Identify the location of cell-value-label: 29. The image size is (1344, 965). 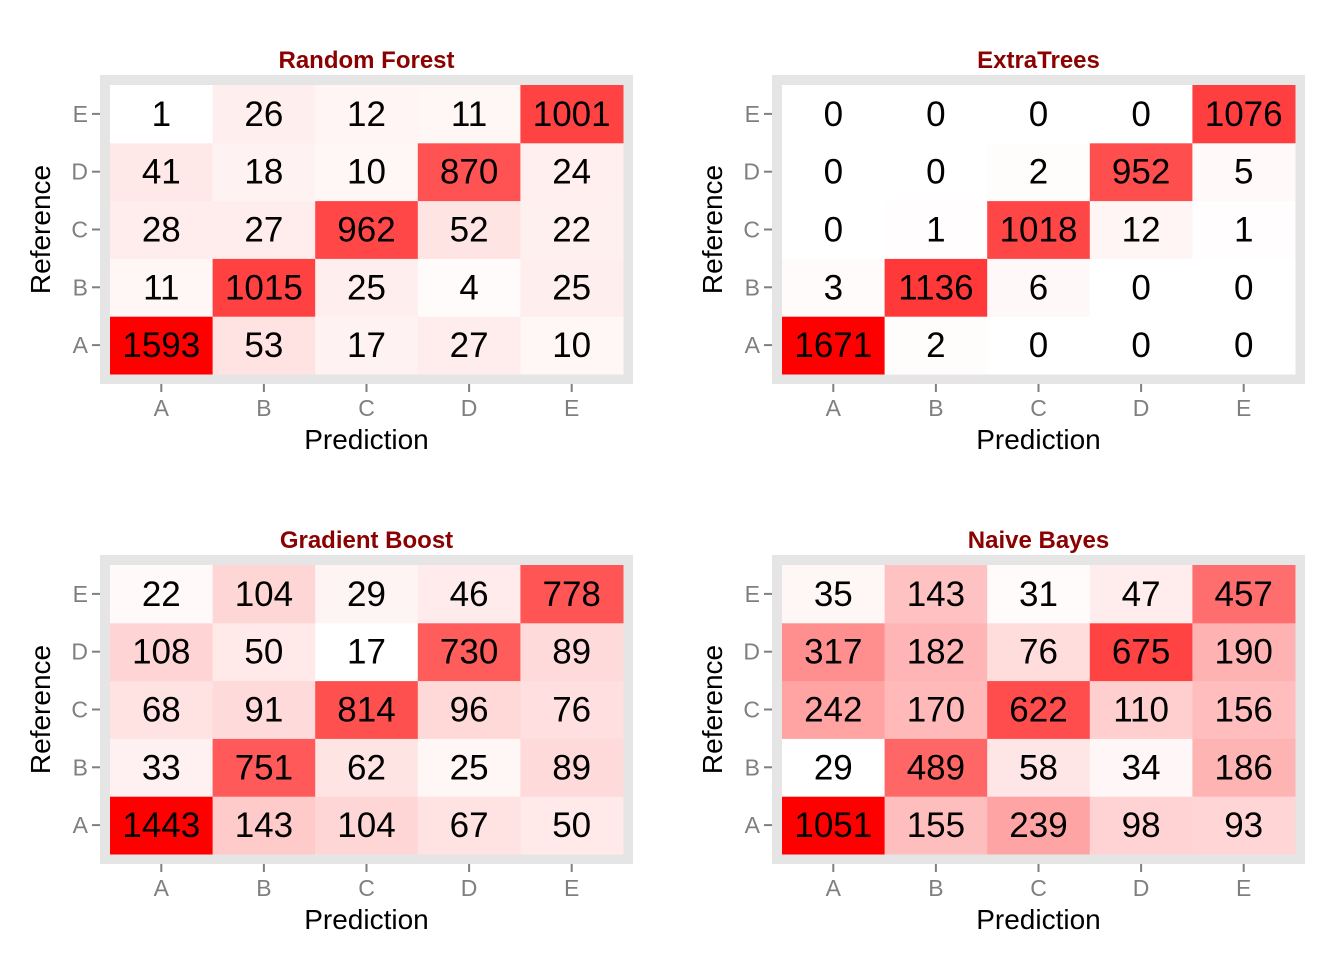
(366, 594).